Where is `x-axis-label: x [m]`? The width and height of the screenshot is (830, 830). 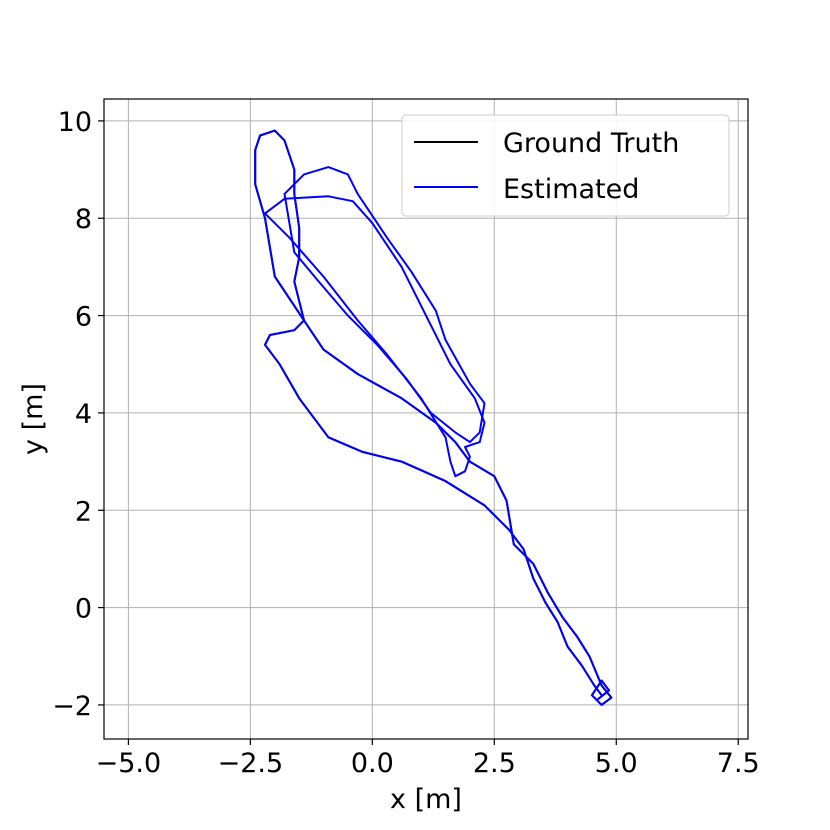 x-axis-label: x [m] is located at coordinates (426, 799).